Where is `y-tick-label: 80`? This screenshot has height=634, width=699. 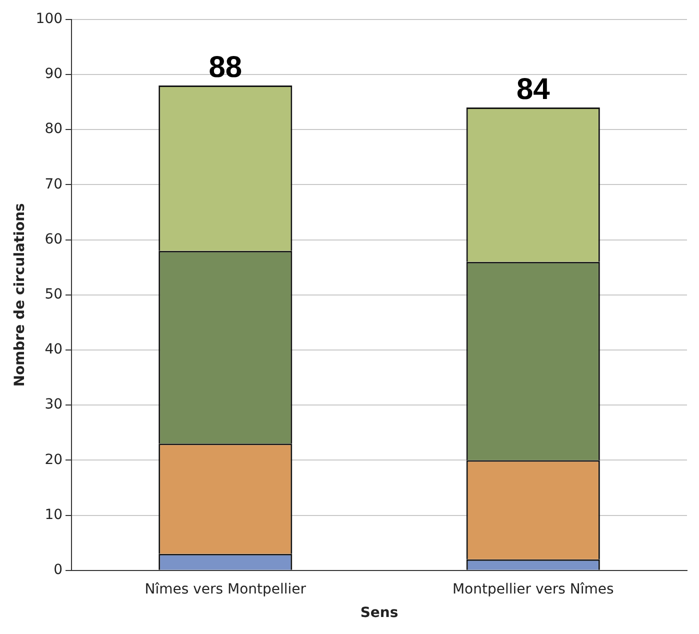 y-tick-label: 80 is located at coordinates (53, 129).